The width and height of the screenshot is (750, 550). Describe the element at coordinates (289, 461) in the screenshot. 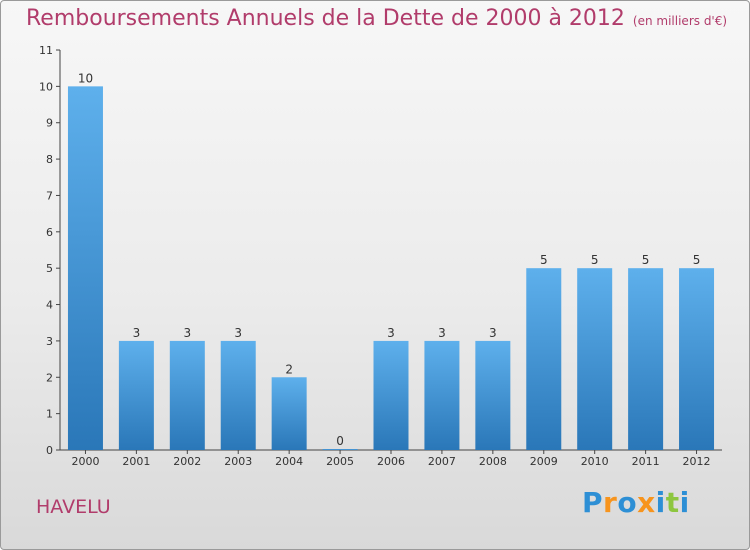

I see `x-tick-label-2004: 2004` at that location.